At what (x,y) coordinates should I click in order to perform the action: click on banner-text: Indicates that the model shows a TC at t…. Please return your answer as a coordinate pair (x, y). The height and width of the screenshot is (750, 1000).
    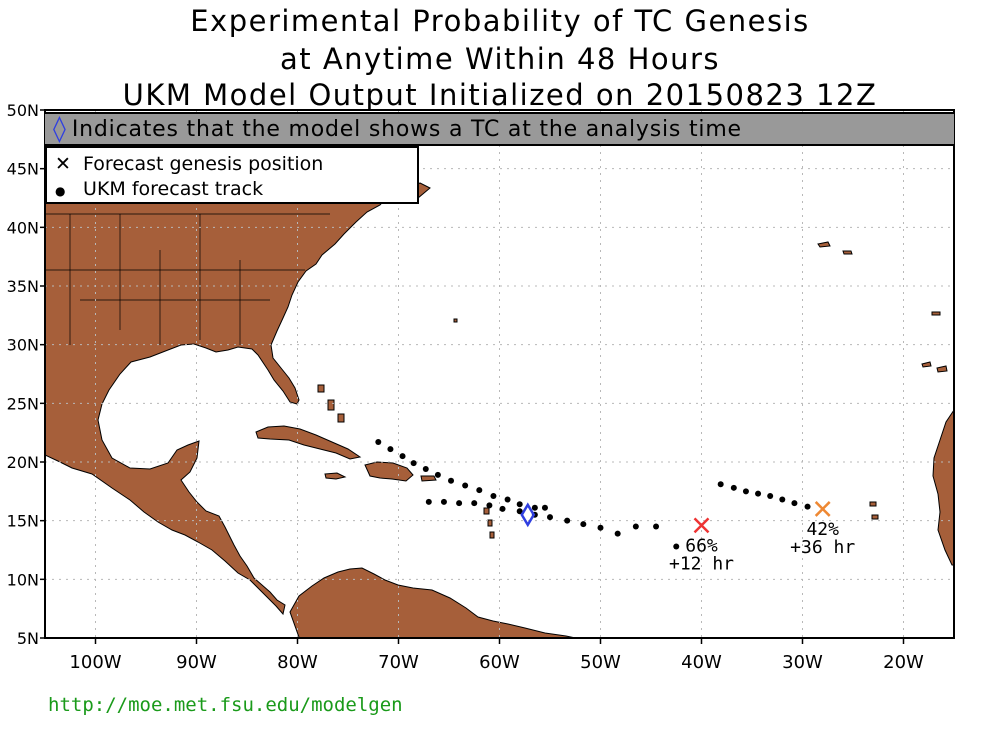
    Looking at the image, I should click on (406, 129).